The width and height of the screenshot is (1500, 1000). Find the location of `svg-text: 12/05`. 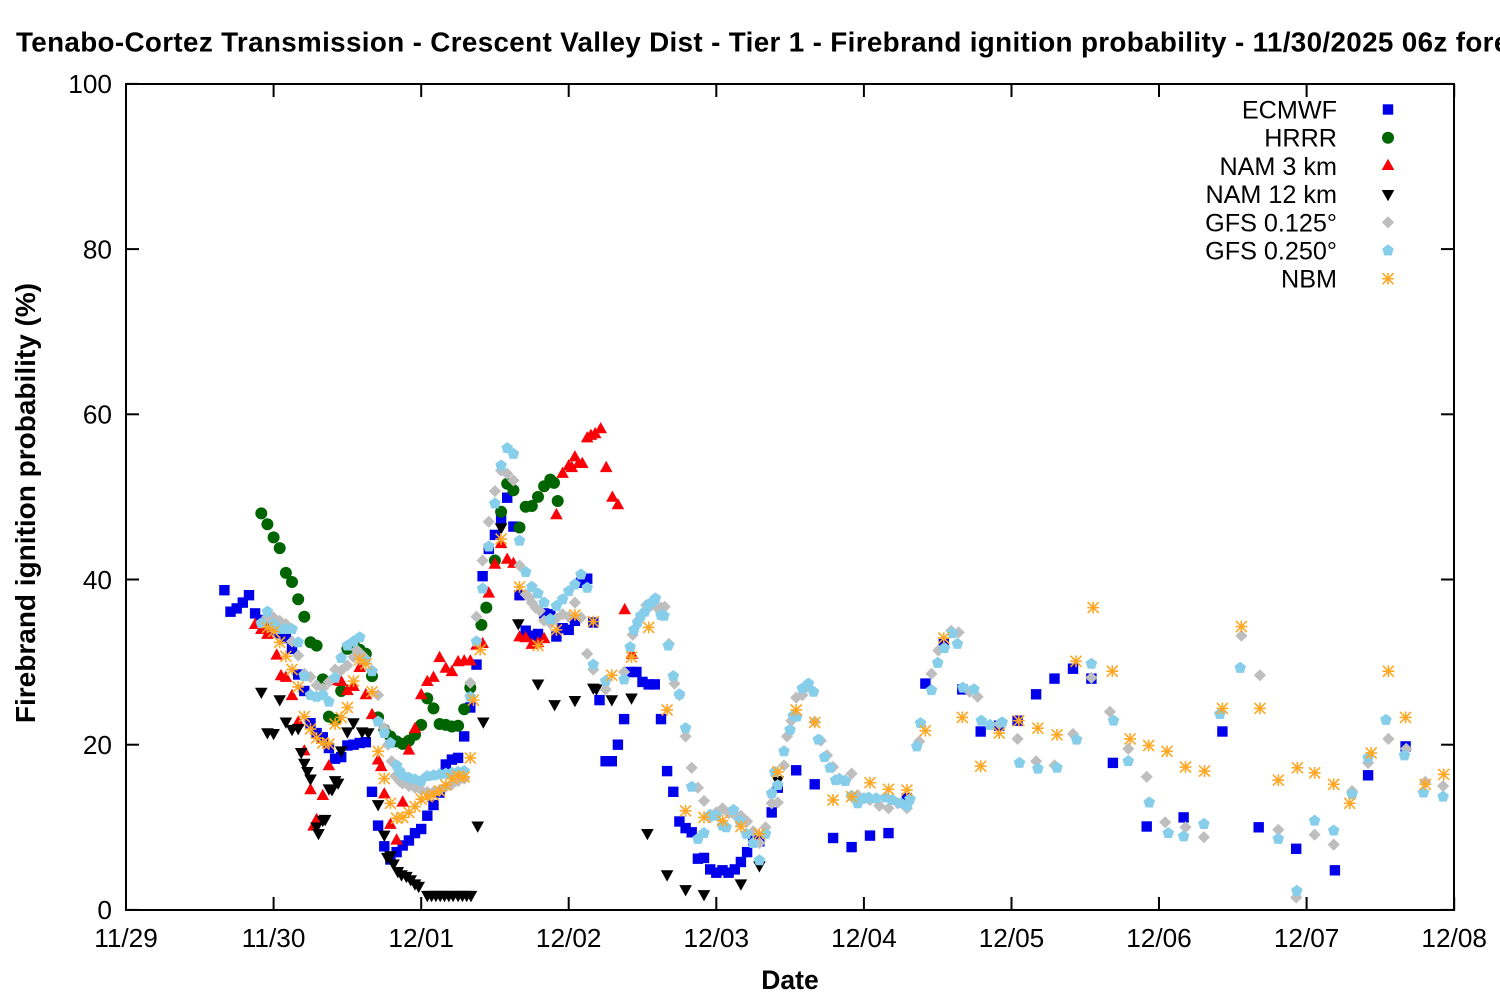

svg-text: 12/05 is located at coordinates (1012, 938).